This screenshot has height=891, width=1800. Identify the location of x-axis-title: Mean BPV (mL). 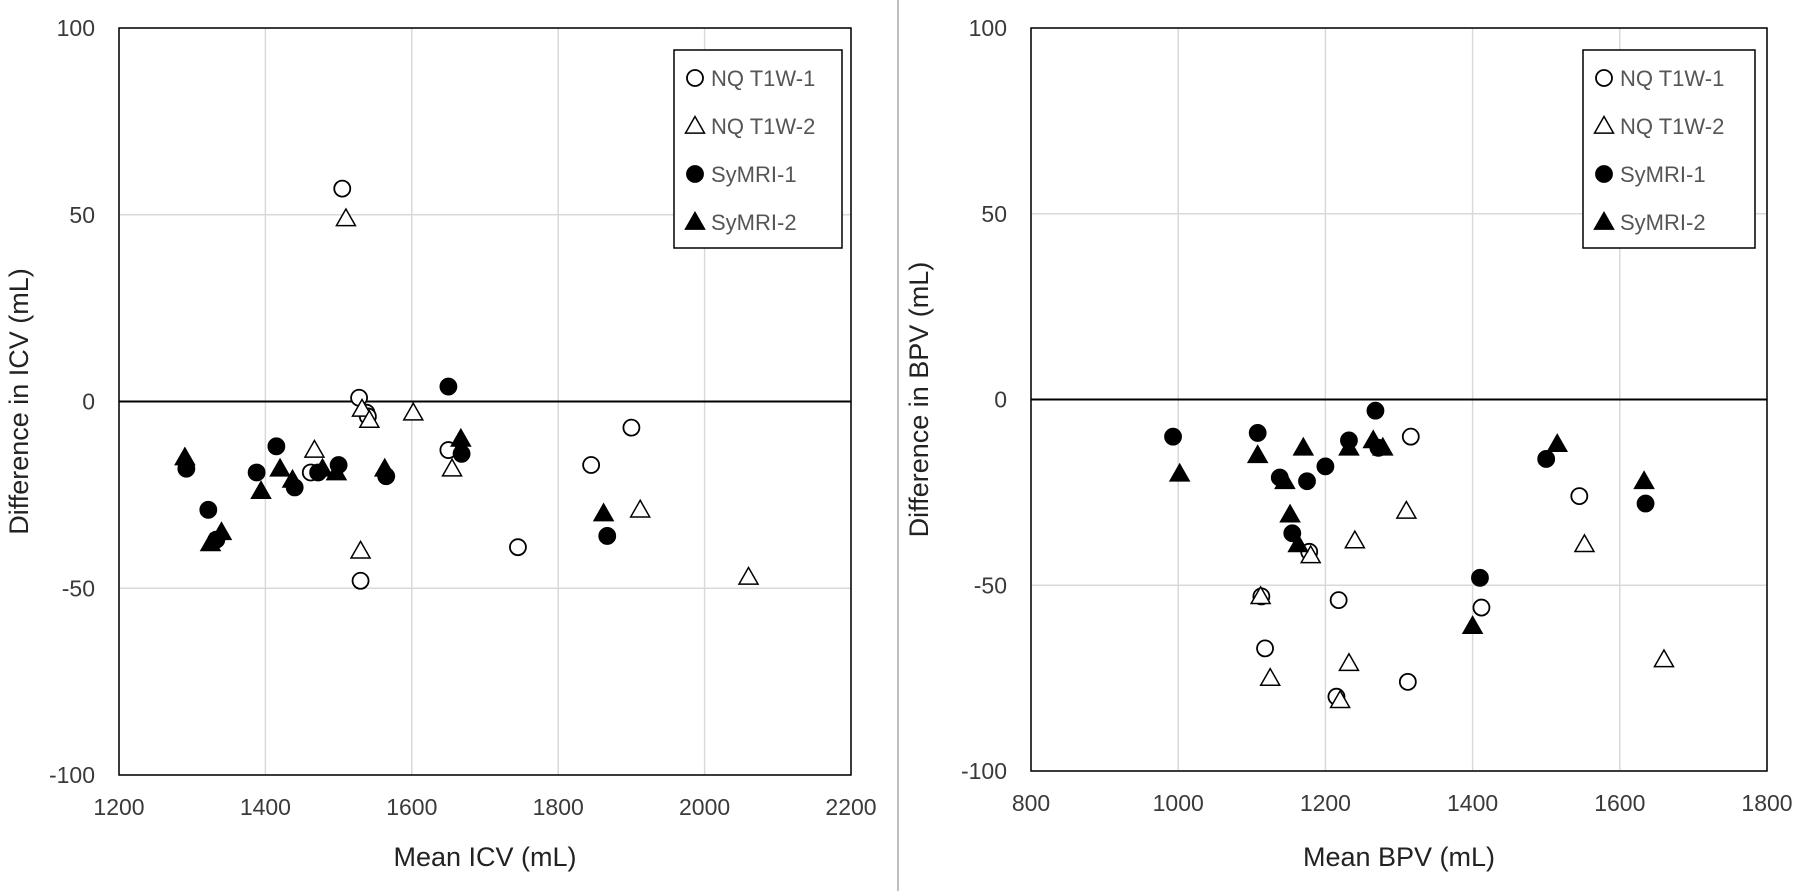
(1399, 857).